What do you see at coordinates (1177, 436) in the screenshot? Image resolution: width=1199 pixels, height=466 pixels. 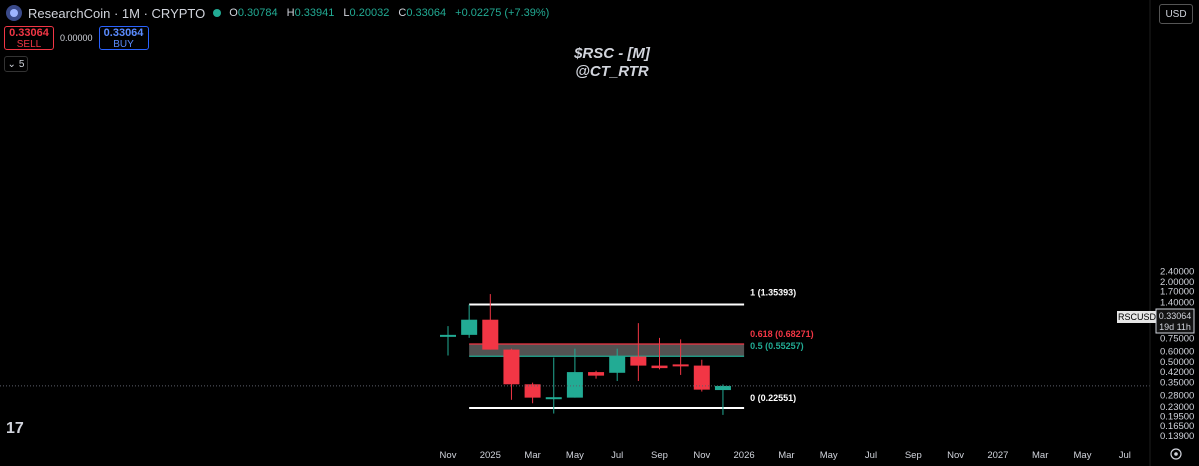 I see `y-tick-label: 0.13900` at bounding box center [1177, 436].